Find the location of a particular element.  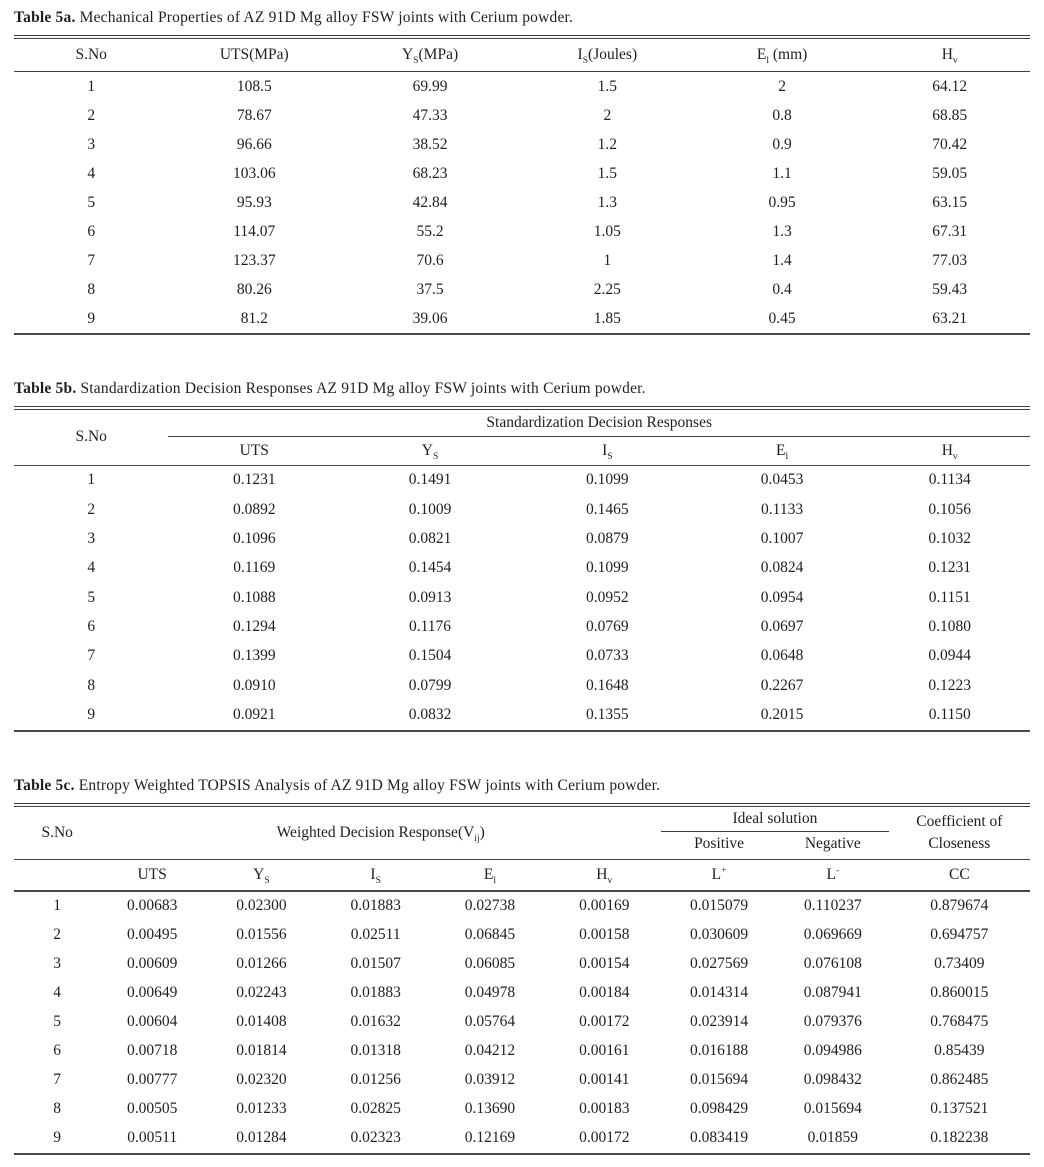

table-cell: 0.13690 is located at coordinates (490, 1109).